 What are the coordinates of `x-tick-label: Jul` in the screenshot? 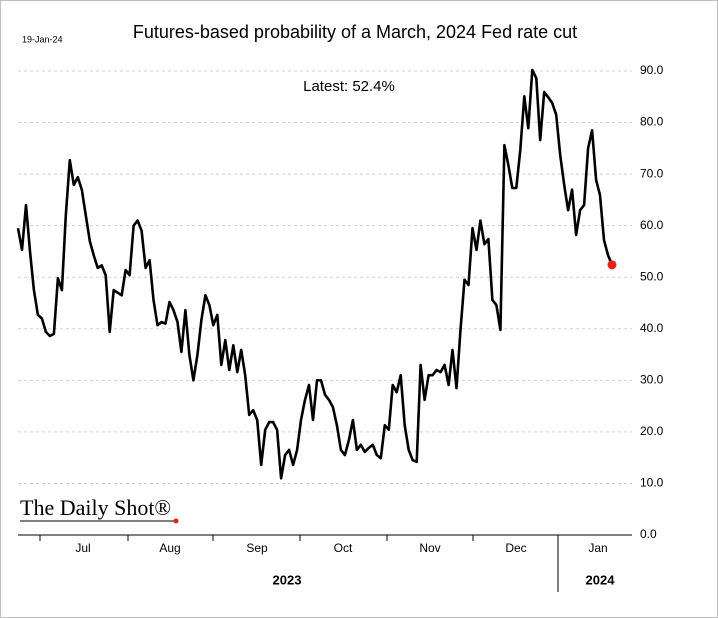 It's located at (82, 548).